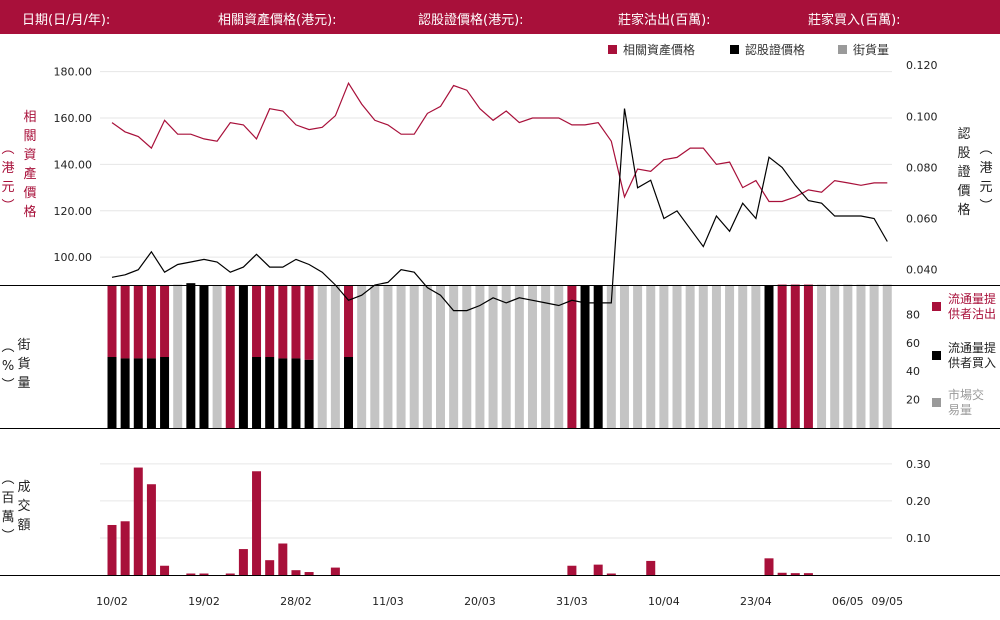 This screenshot has height=620, width=1000. I want to click on side-legend-lp-sell: 流通量提供者沽出, so click(966, 309).